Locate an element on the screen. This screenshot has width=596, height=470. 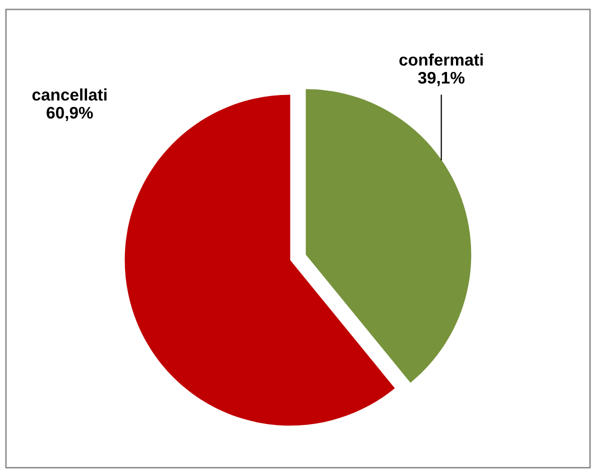
data-label: 39,1% is located at coordinates (441, 79).